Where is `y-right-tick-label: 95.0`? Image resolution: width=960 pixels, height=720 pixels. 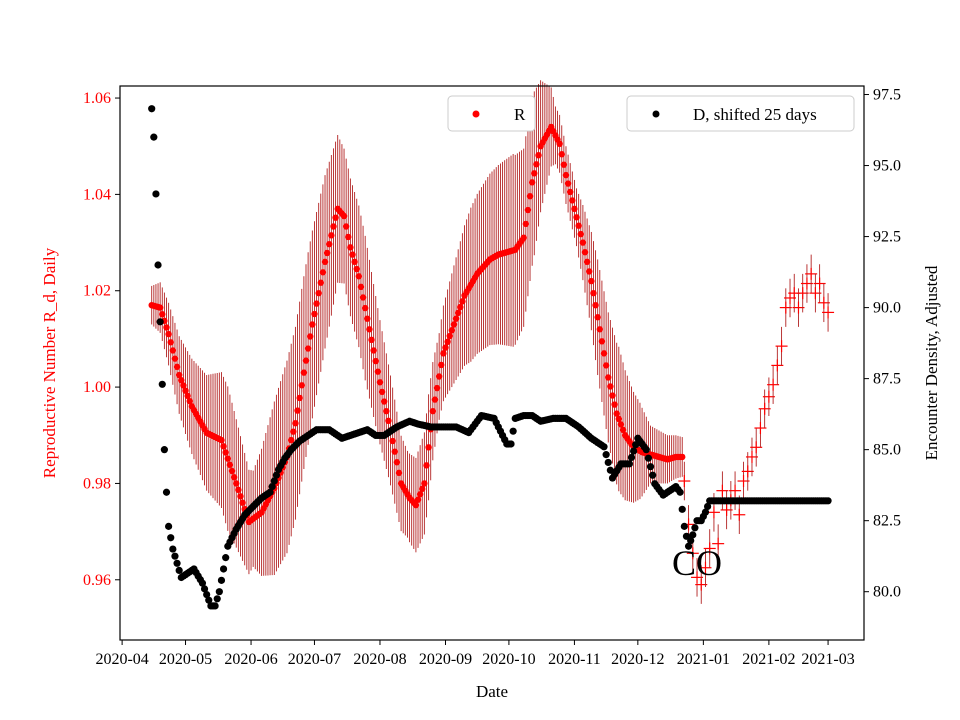
y-right-tick-label: 95.0 is located at coordinates (887, 166).